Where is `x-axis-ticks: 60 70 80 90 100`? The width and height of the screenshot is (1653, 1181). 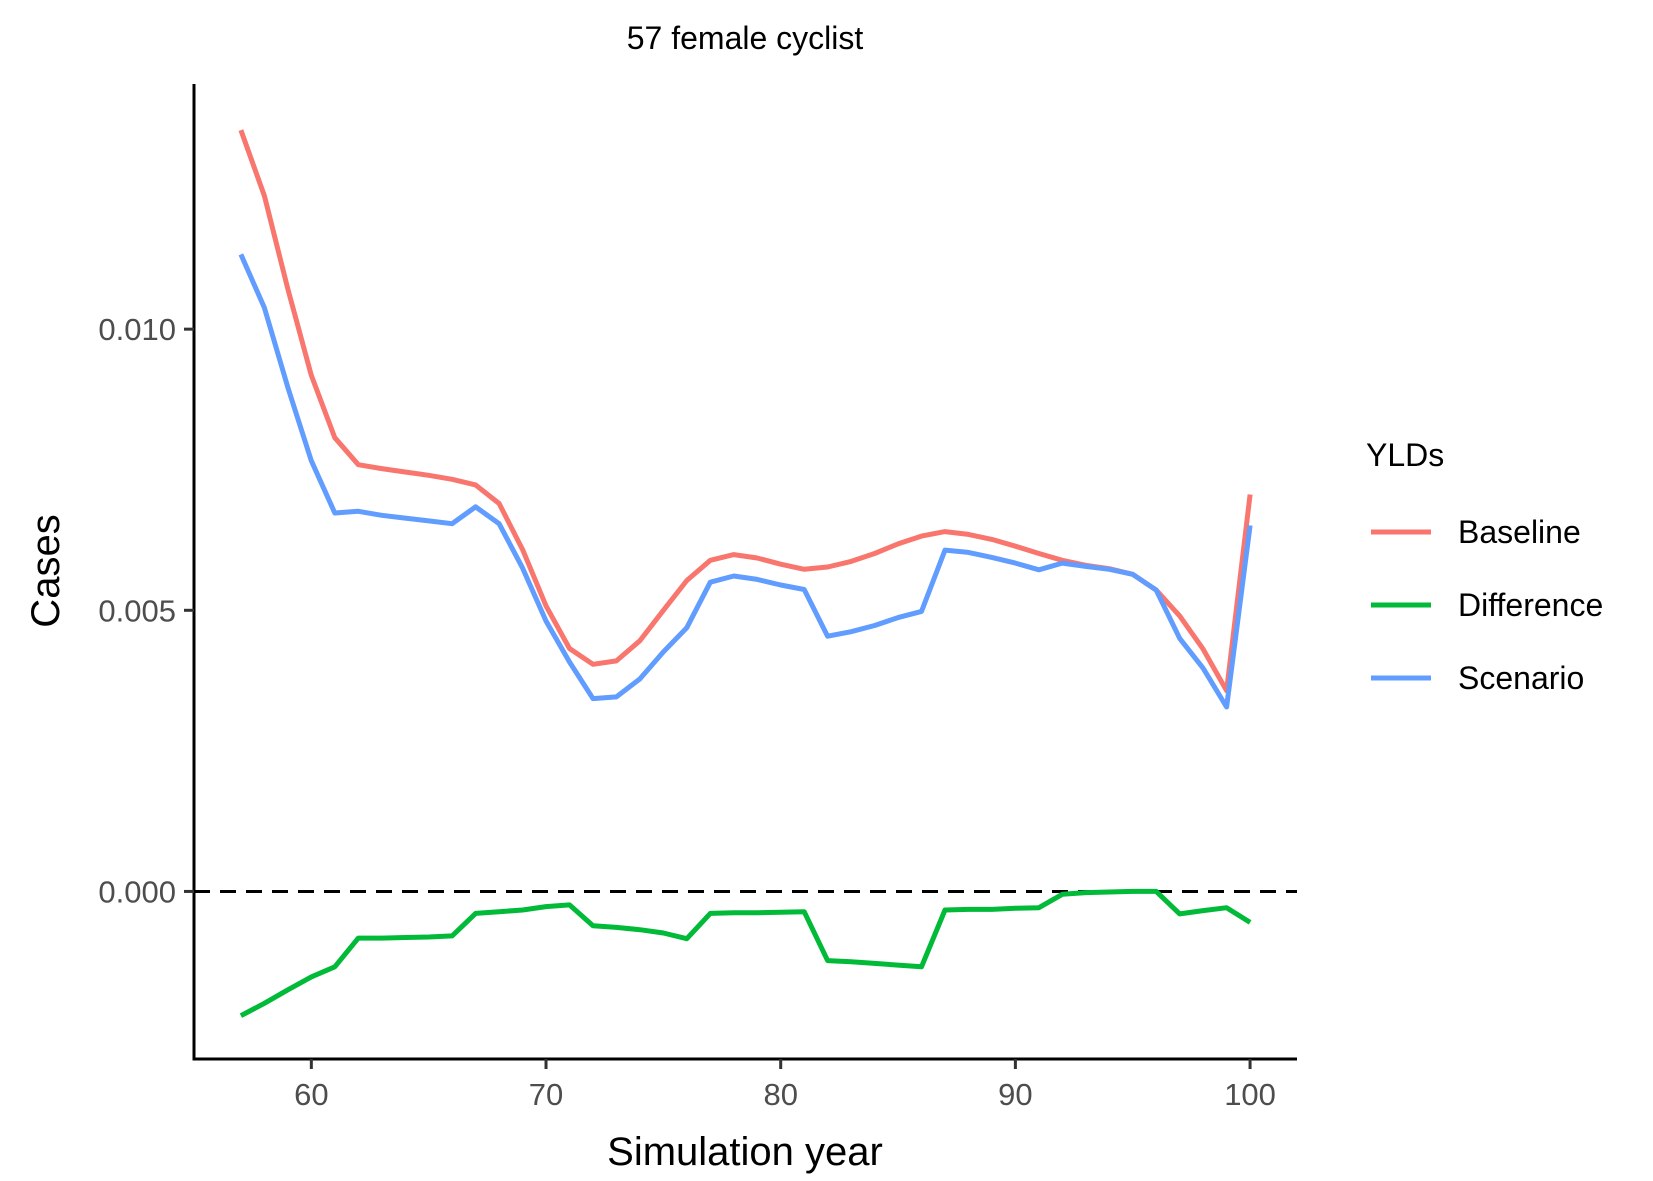 x-axis-ticks: 60 70 80 90 100 is located at coordinates (785, 1085).